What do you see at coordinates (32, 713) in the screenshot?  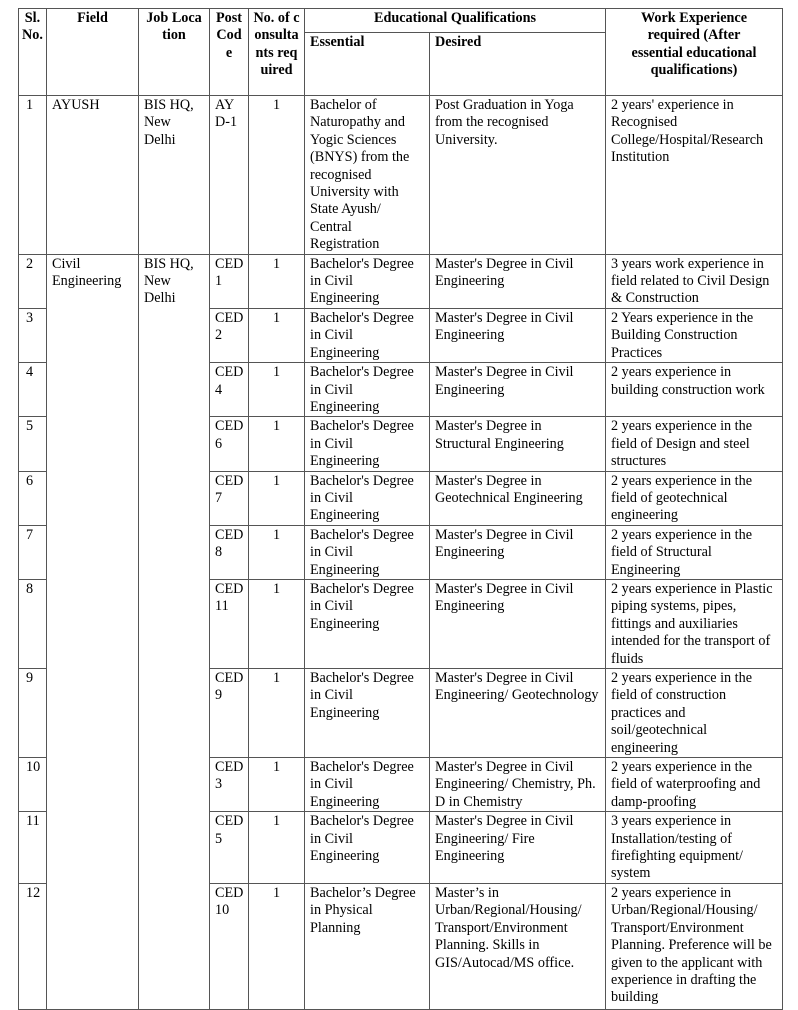 I see `sl-no-cell: 9` at bounding box center [32, 713].